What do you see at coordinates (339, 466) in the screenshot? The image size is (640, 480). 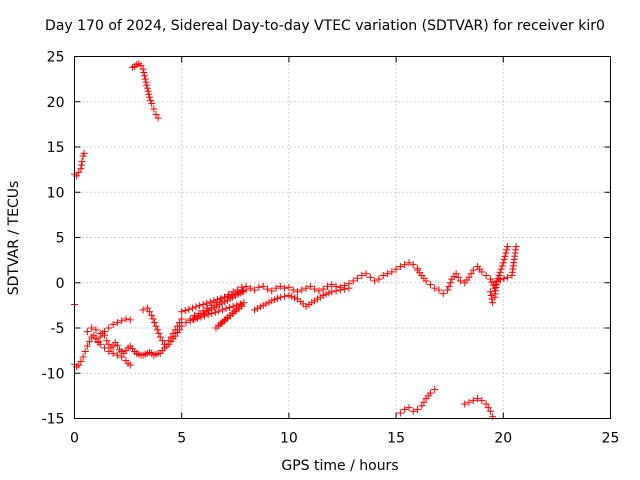 I see `x-axis-label: GPS time / hours` at bounding box center [339, 466].